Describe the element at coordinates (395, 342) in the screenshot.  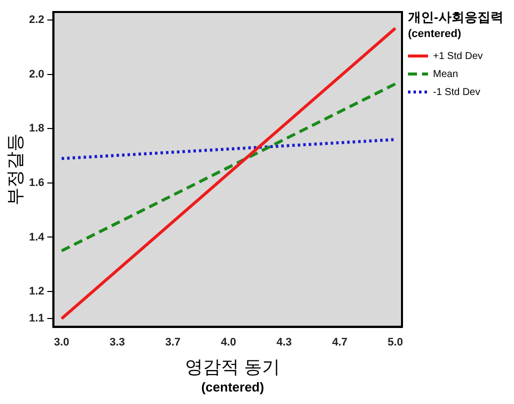
I see `x-tick-label: 5.0` at that location.